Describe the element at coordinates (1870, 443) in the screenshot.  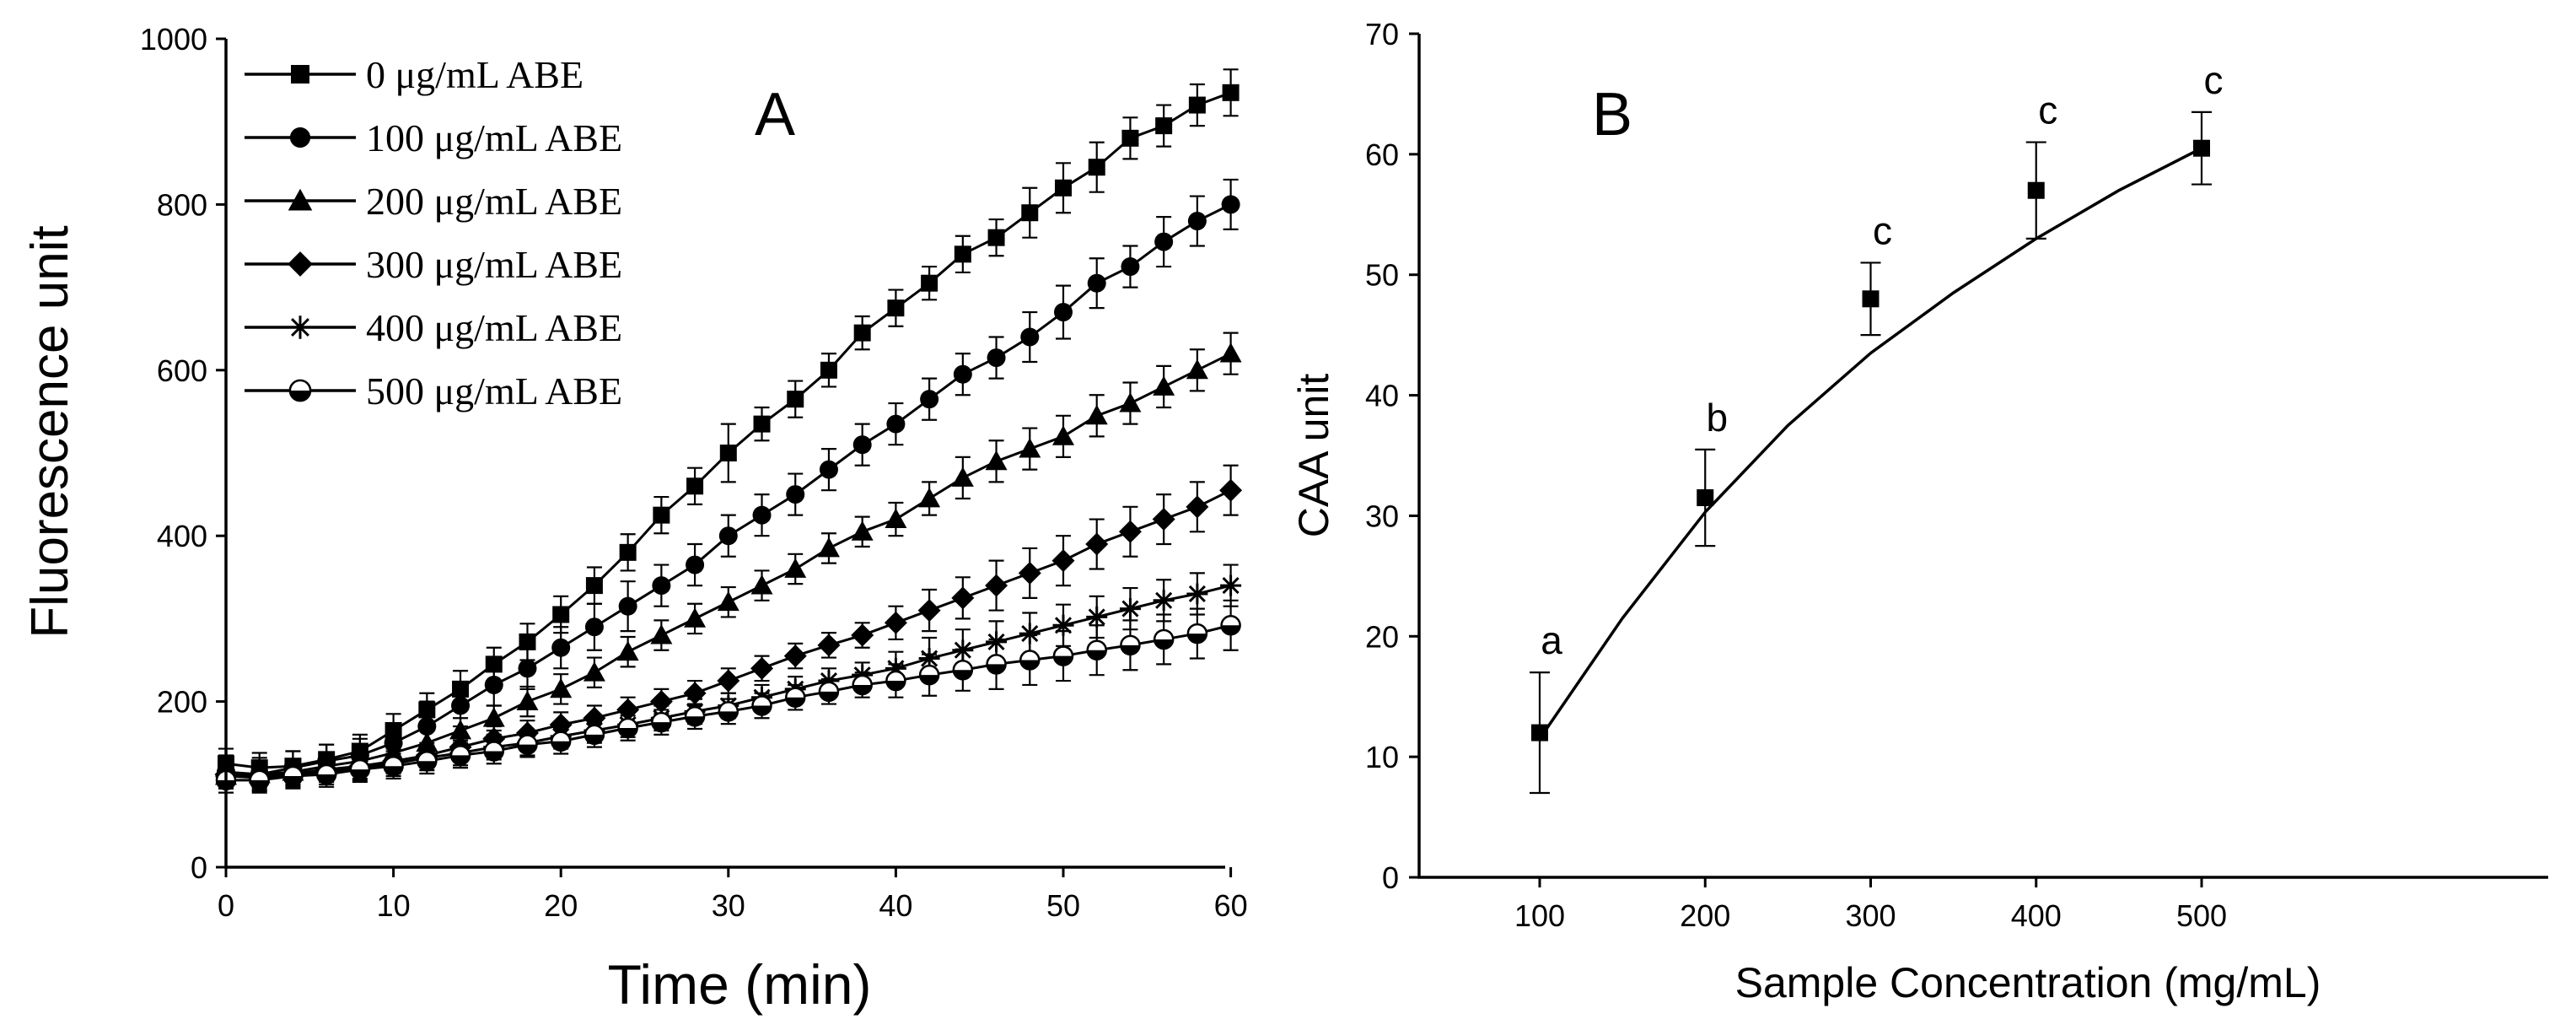
I see `panel-b-fit-curve` at that location.